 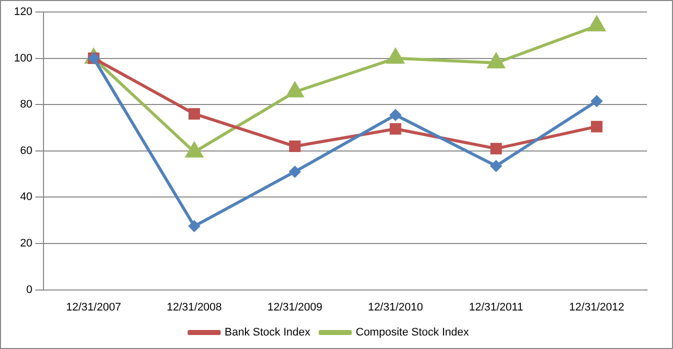 I want to click on y-tick-label: 80, so click(x=26, y=104).